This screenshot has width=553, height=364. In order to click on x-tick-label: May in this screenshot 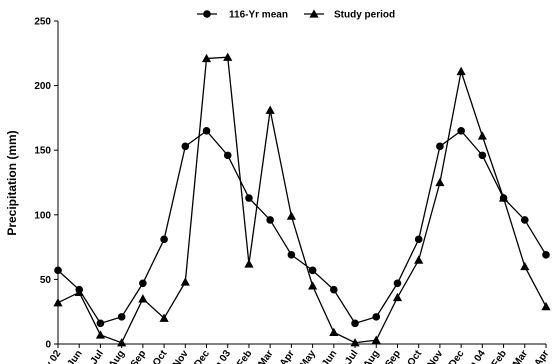, I will do `click(308, 356)`.